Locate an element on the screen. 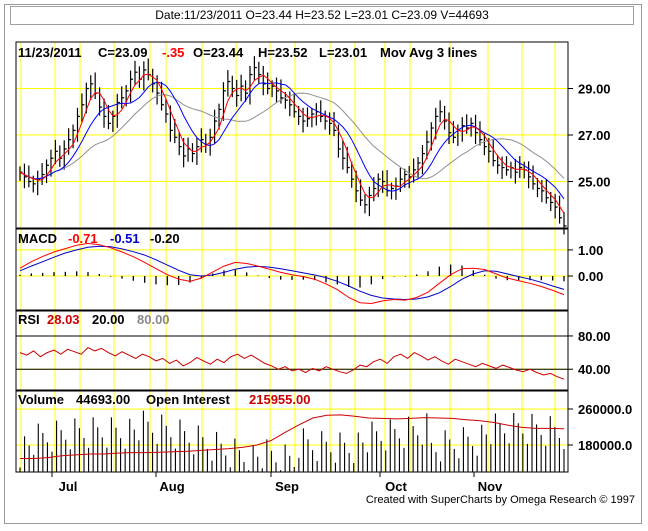 The width and height of the screenshot is (648, 531). price-legend-high: H=23.52 is located at coordinates (283, 52).